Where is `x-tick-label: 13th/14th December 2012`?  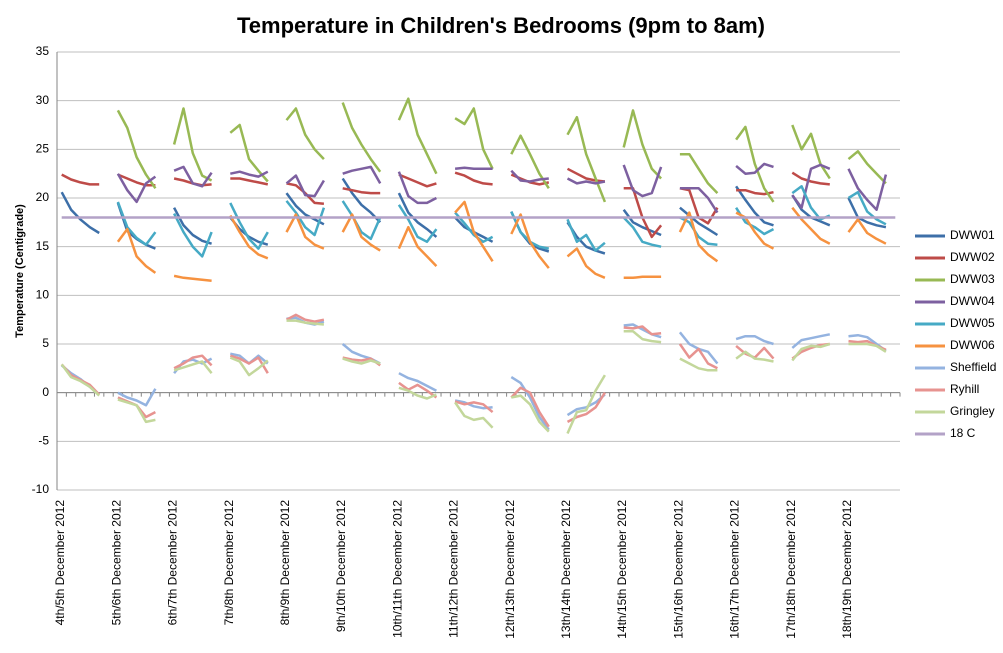 x-tick-label: 13th/14th December 2012 is located at coordinates (566, 569).